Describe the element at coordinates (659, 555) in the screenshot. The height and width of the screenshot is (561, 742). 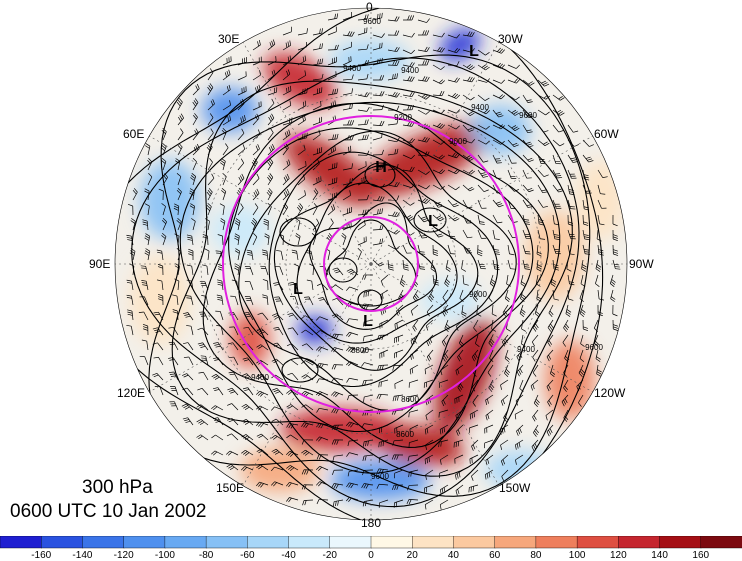
I see `colorbar-tick-label: 140` at that location.